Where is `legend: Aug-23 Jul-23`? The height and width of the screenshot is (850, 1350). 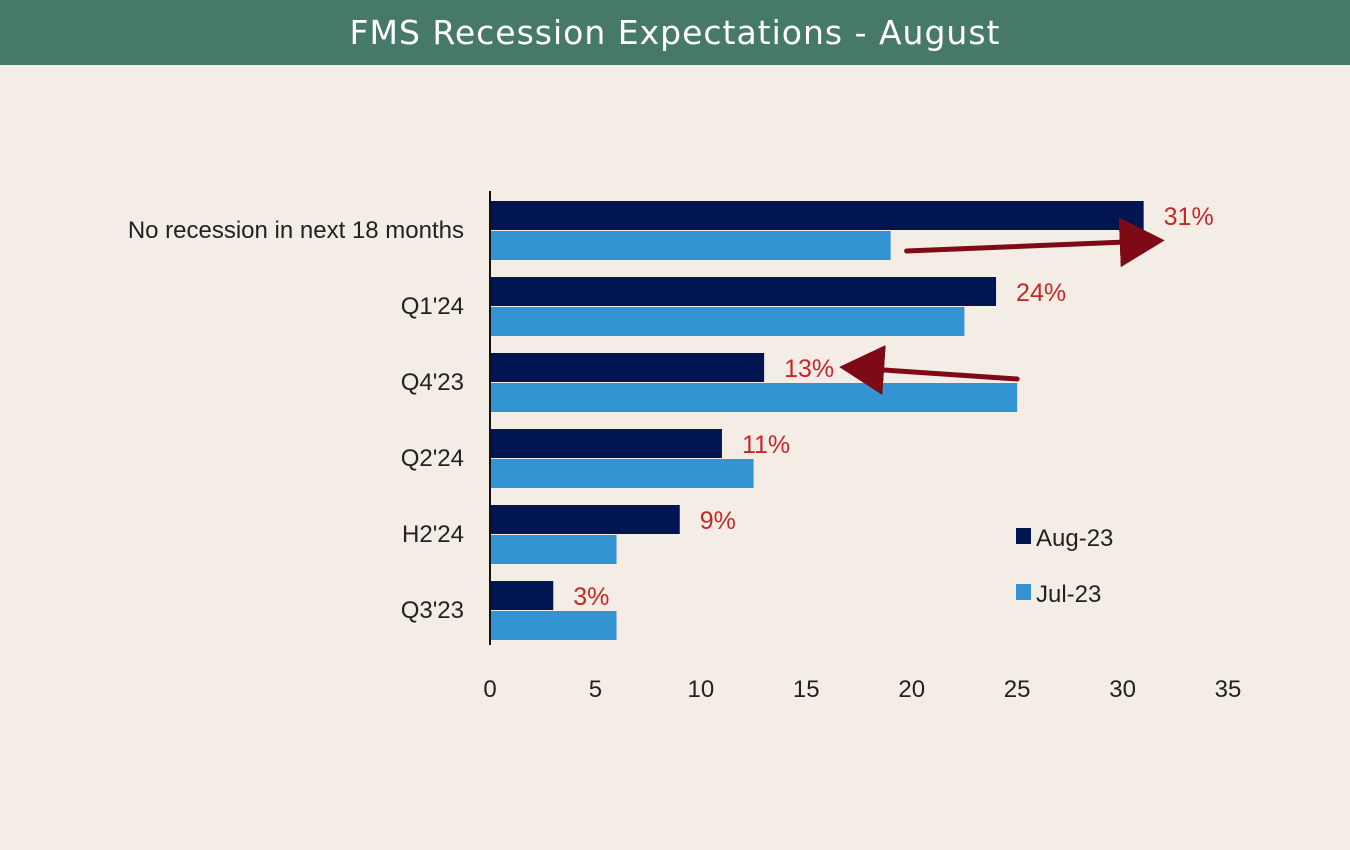 legend: Aug-23 Jul-23 is located at coordinates (1064, 566).